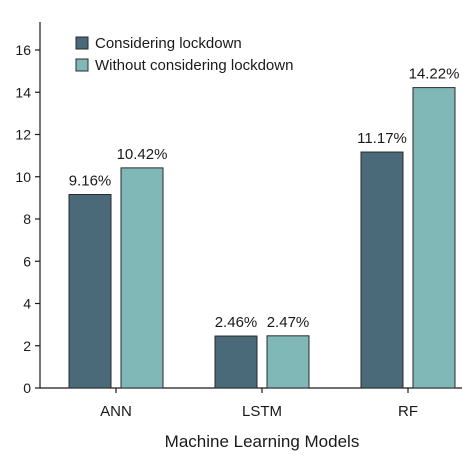 This screenshot has width=474, height=474. Describe the element at coordinates (27, 346) in the screenshot. I see `y-tick-label: 2` at that location.